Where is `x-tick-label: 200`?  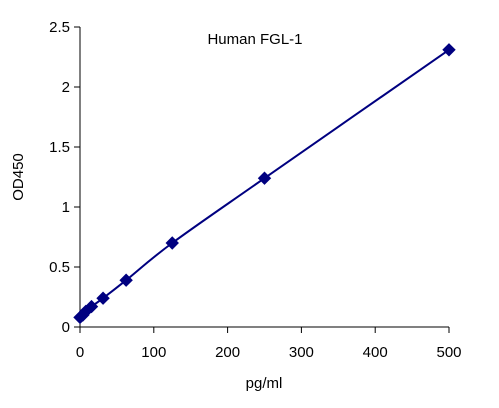 x-tick-label: 200 is located at coordinates (227, 352).